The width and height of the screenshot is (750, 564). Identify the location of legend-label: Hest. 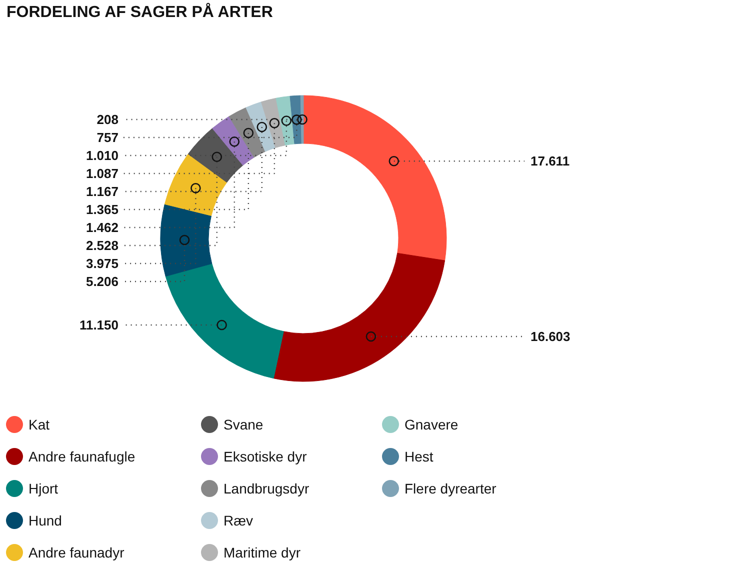
(419, 456).